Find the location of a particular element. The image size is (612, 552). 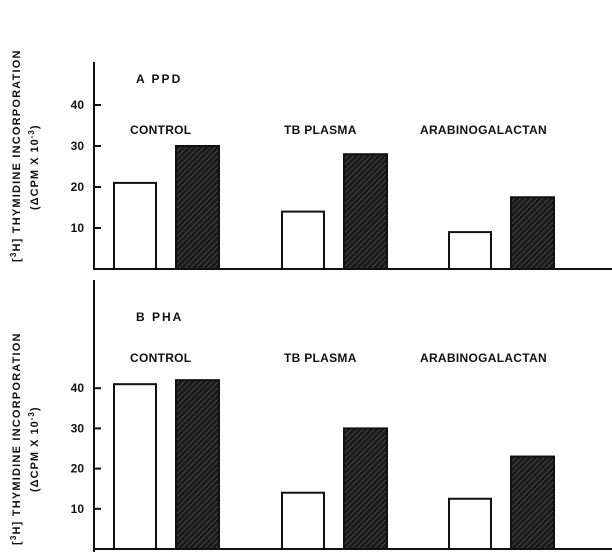

panel-b-y-tick-label-10: 10 is located at coordinates (78, 509).